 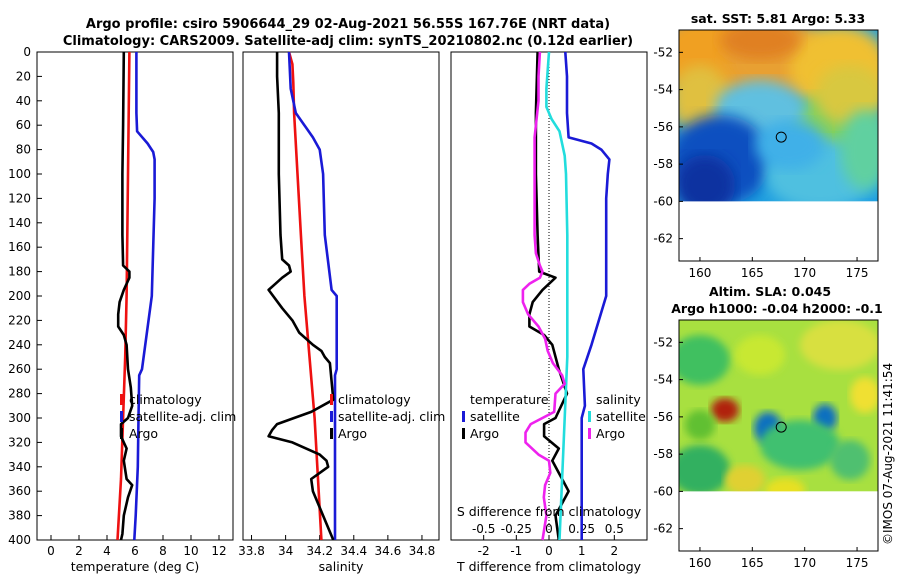 What do you see at coordinates (549, 511) in the screenshot?
I see `difference-top-xlabel: S difference from climatology` at bounding box center [549, 511].